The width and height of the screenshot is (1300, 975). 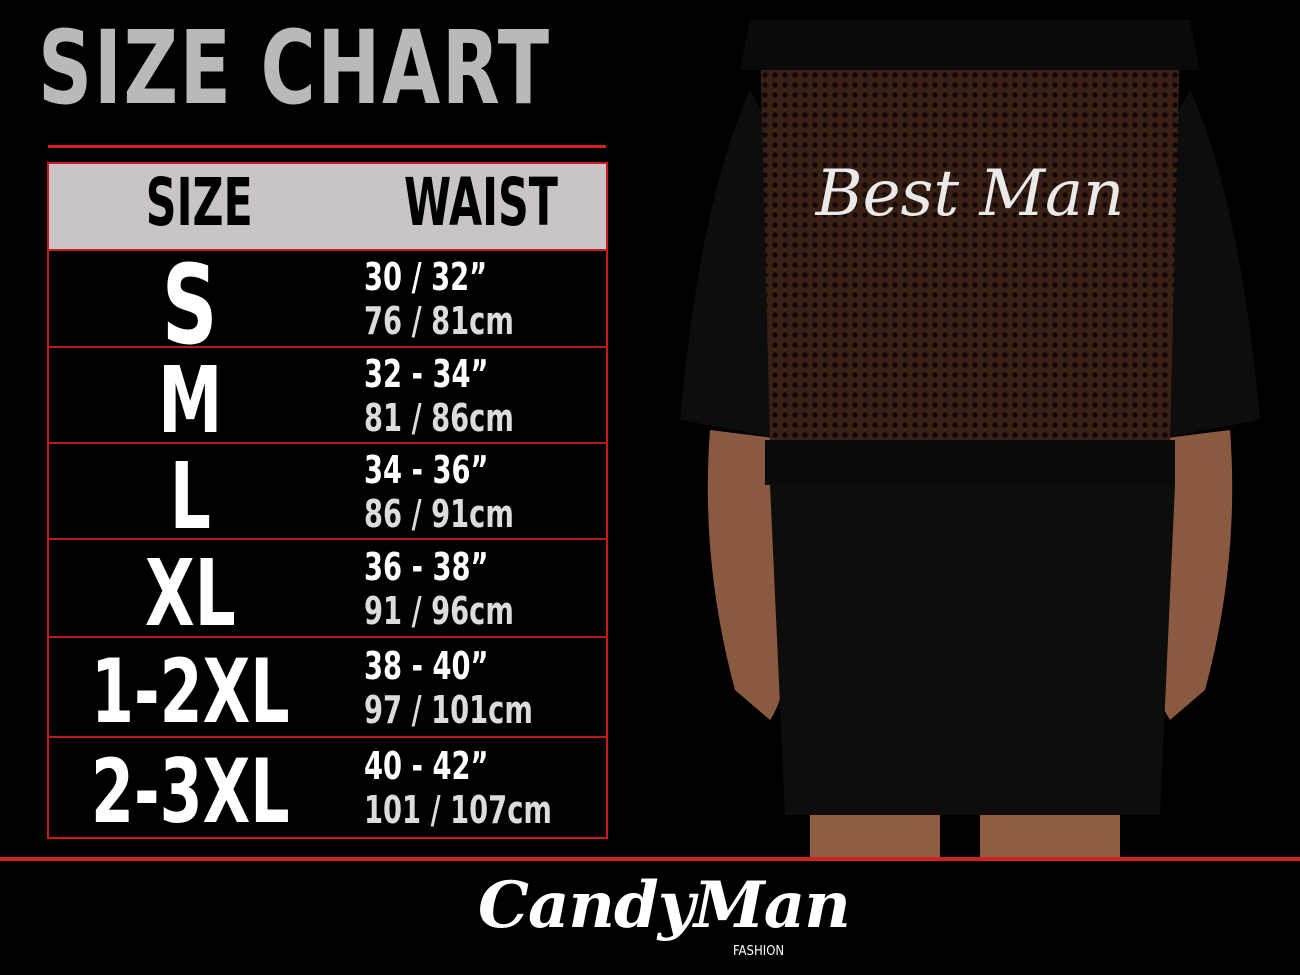 What do you see at coordinates (426, 470) in the screenshot?
I see `waist-inches: 34 - 36”` at bounding box center [426, 470].